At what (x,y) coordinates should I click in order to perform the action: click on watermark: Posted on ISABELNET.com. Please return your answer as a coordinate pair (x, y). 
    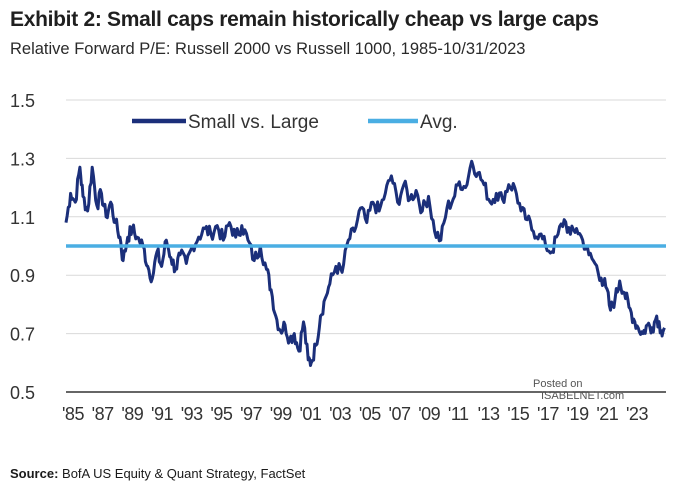
    Looking at the image, I should click on (578, 390).